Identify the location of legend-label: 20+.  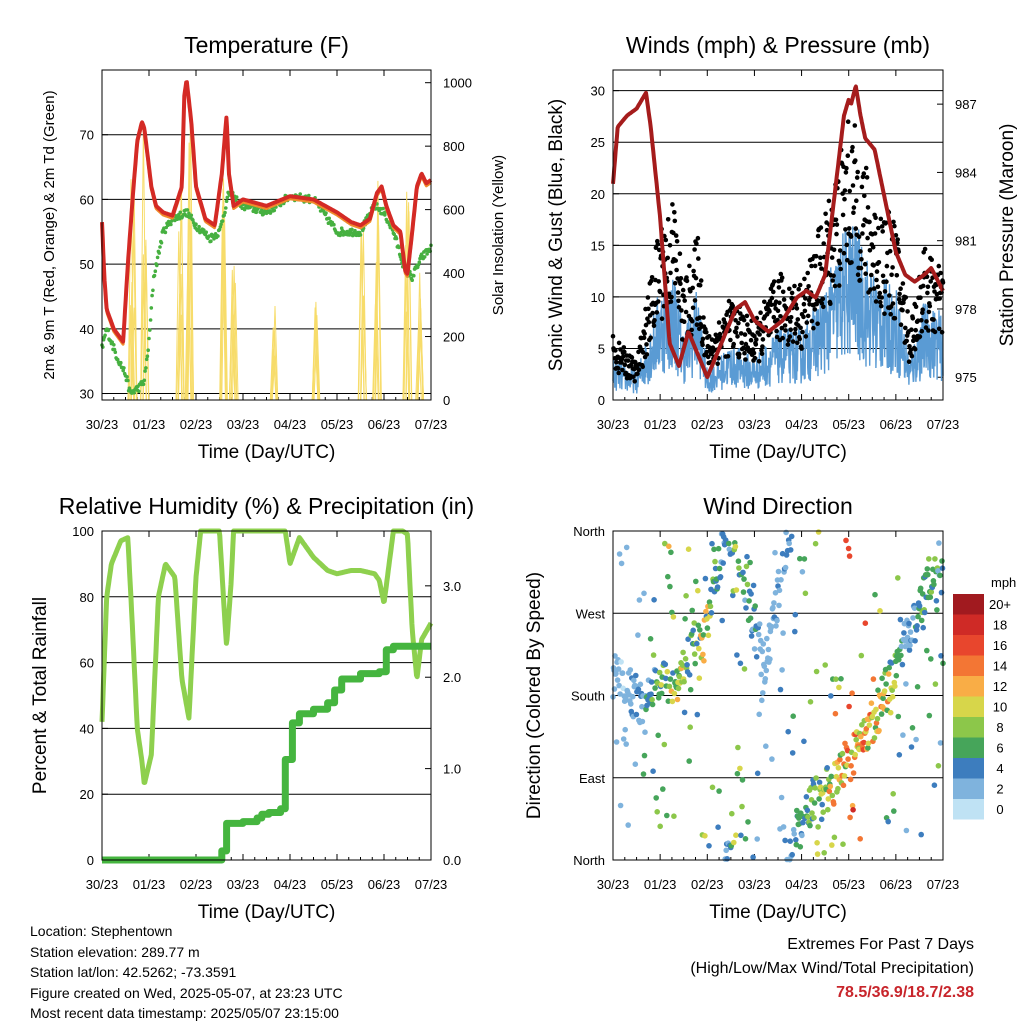
(1000, 604).